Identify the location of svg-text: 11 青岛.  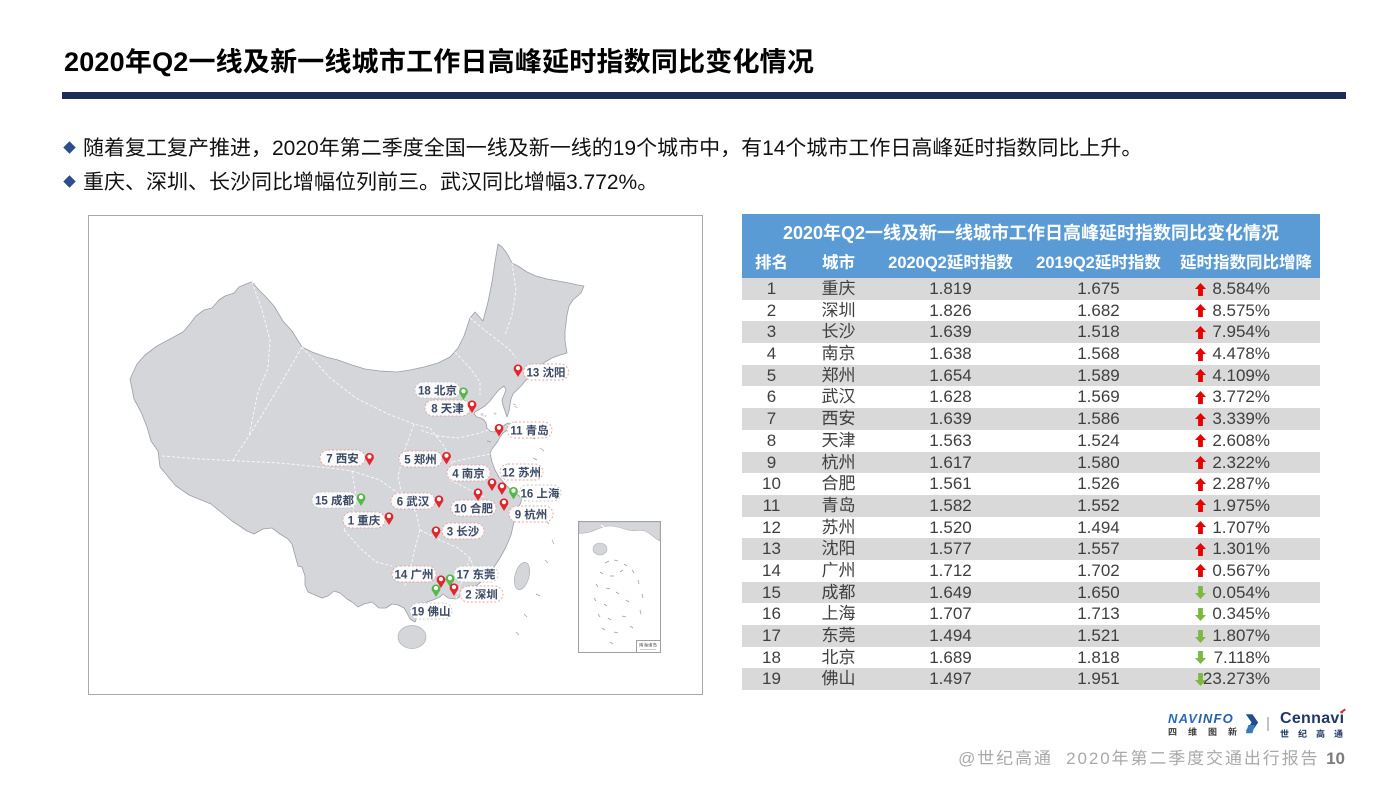
(529, 431).